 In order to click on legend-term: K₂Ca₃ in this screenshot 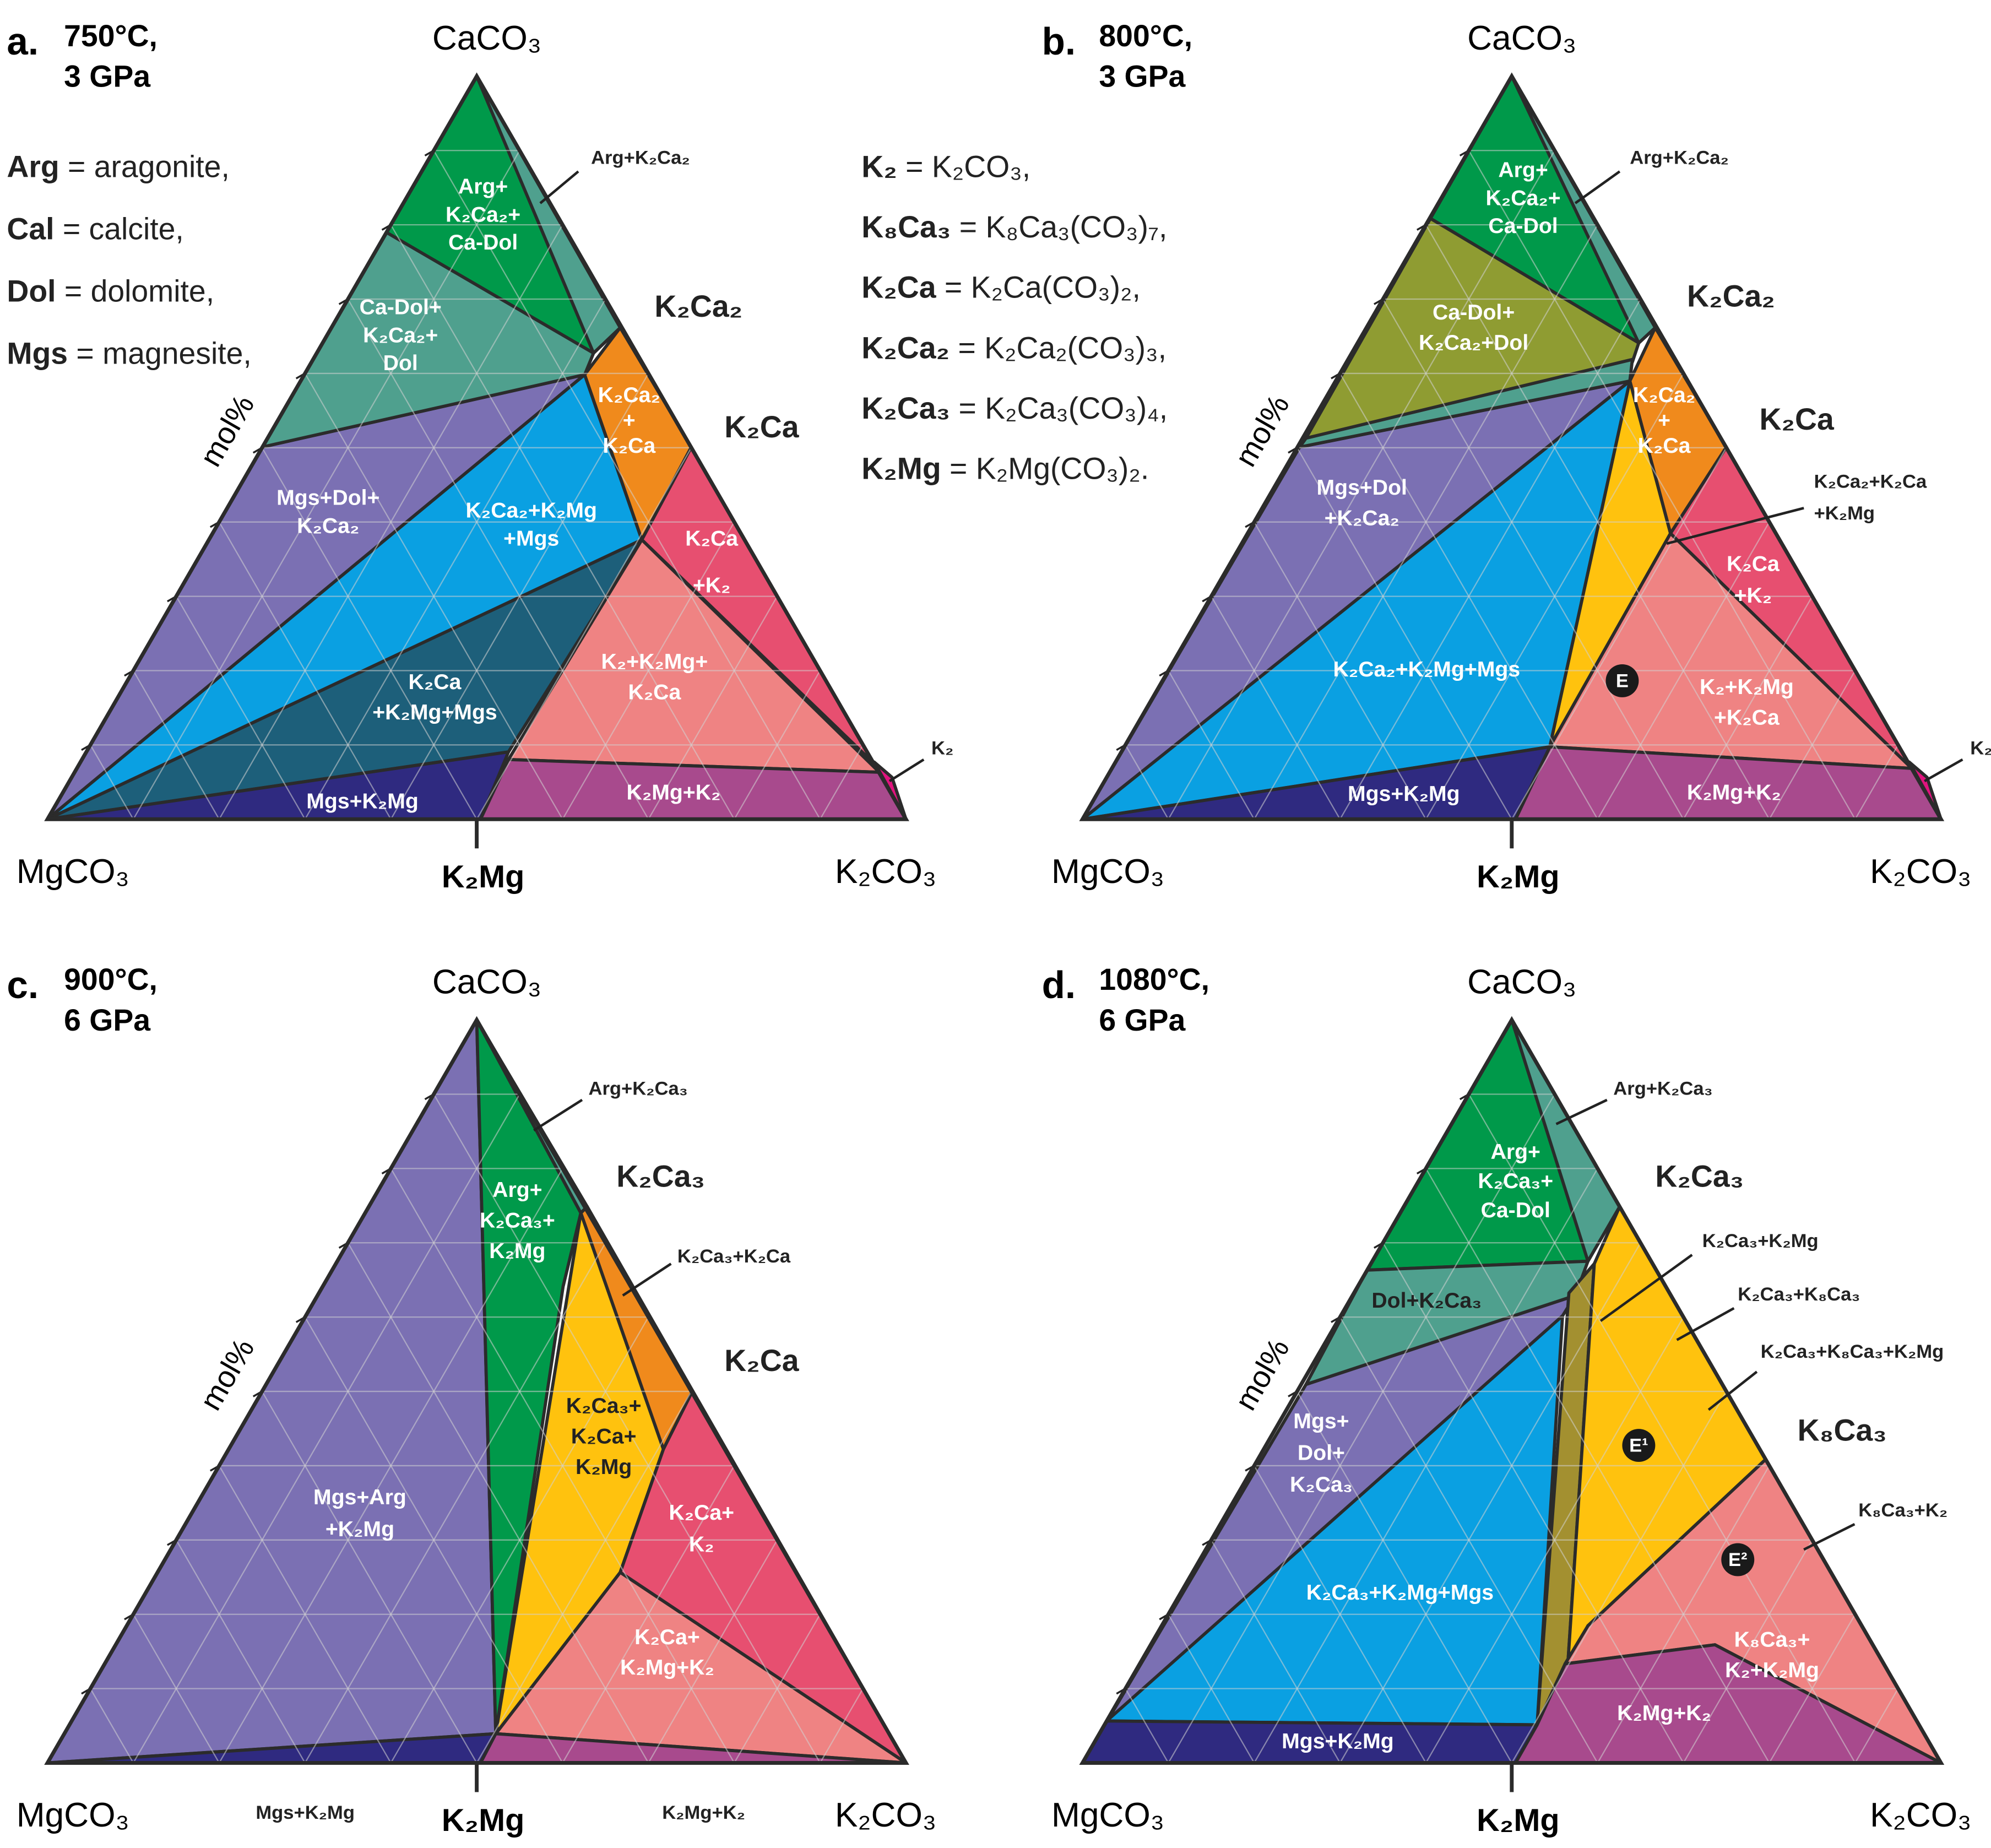, I will do `click(906, 408)`.